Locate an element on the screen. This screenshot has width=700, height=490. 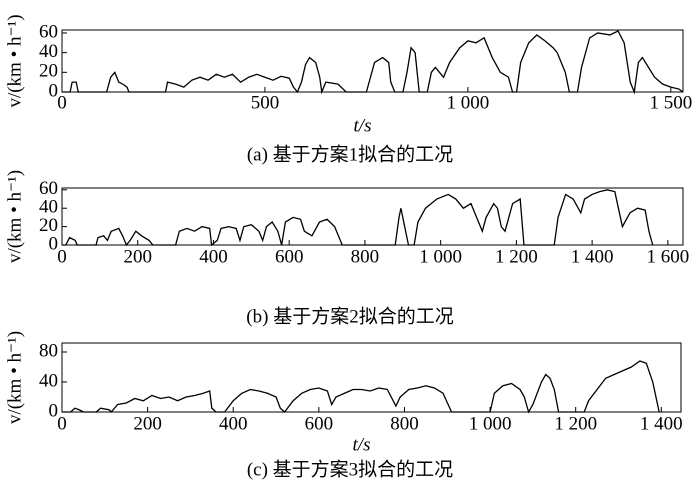
chart-title: (b) 基于方案2拟合的工况 is located at coordinates (349, 316).